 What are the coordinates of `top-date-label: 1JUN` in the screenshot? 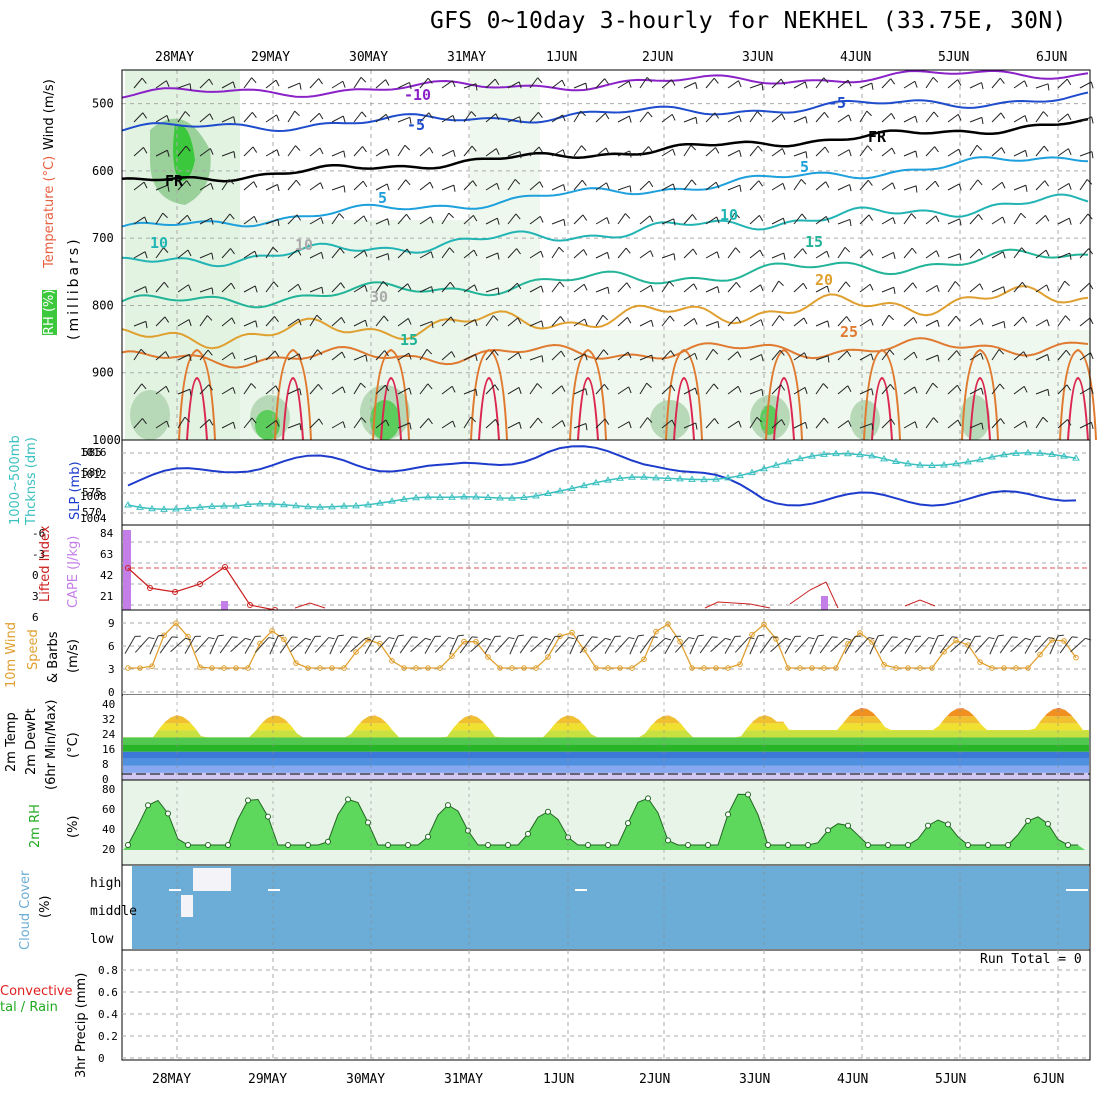 It's located at (561, 57).